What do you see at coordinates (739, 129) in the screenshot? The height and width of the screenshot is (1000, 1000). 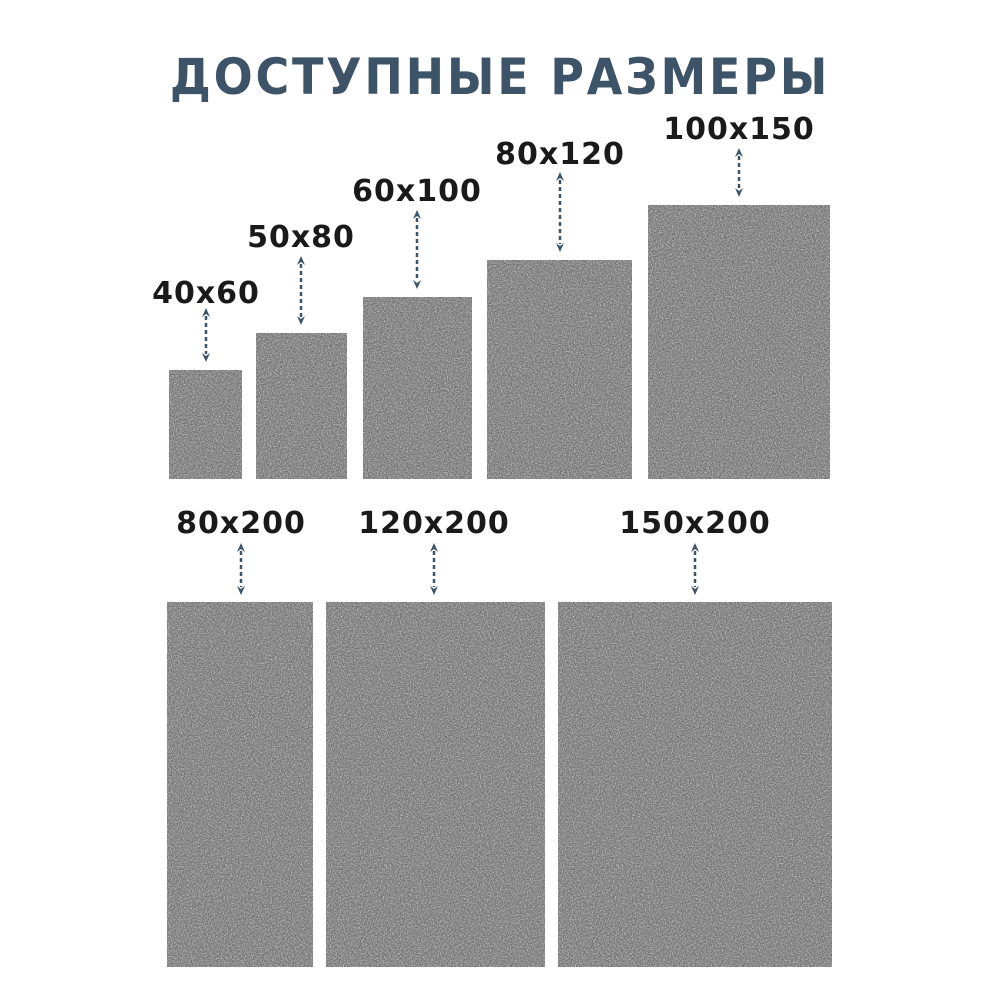 I see `size-label: 100x150` at bounding box center [739, 129].